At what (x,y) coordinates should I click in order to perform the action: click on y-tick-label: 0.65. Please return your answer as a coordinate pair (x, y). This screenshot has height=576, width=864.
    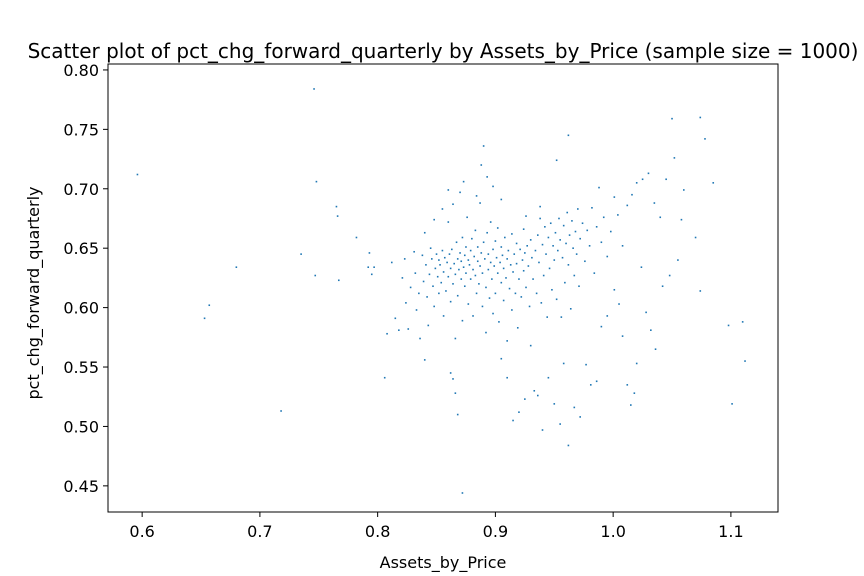
    Looking at the image, I should click on (81, 248).